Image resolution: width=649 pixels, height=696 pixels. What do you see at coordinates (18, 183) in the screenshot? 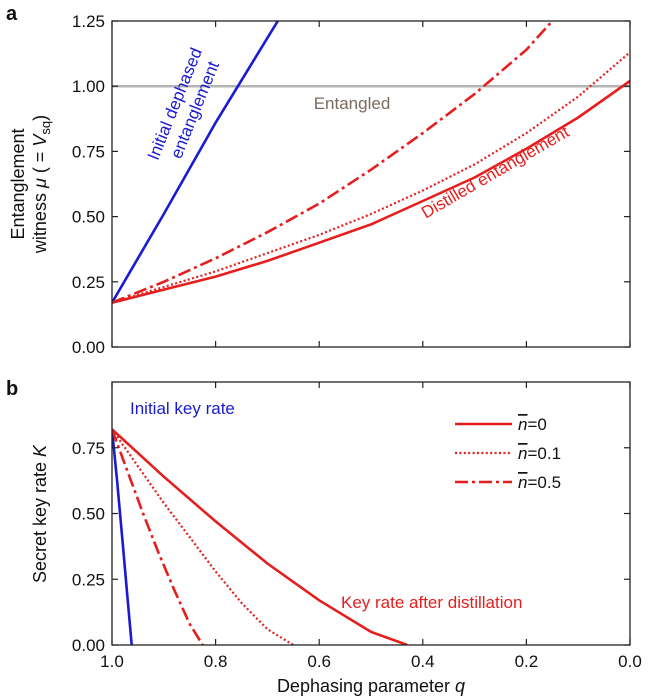
I see `panel-a-ylabel-line1: Entanglement` at bounding box center [18, 183].